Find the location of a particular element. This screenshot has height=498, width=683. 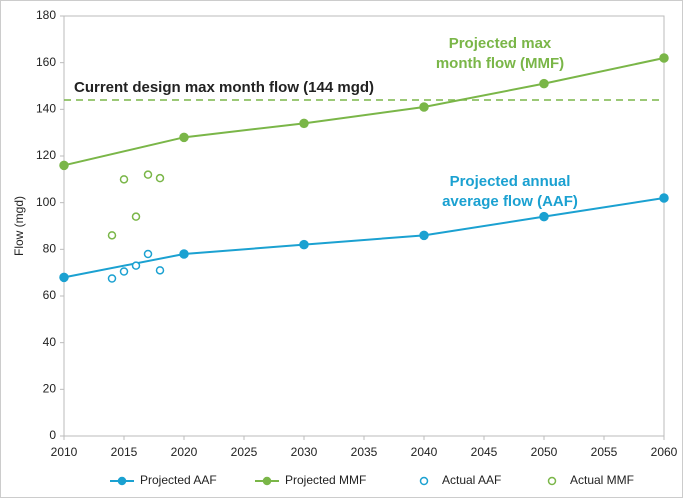

annotation: month flow (MMF) is located at coordinates (500, 63).